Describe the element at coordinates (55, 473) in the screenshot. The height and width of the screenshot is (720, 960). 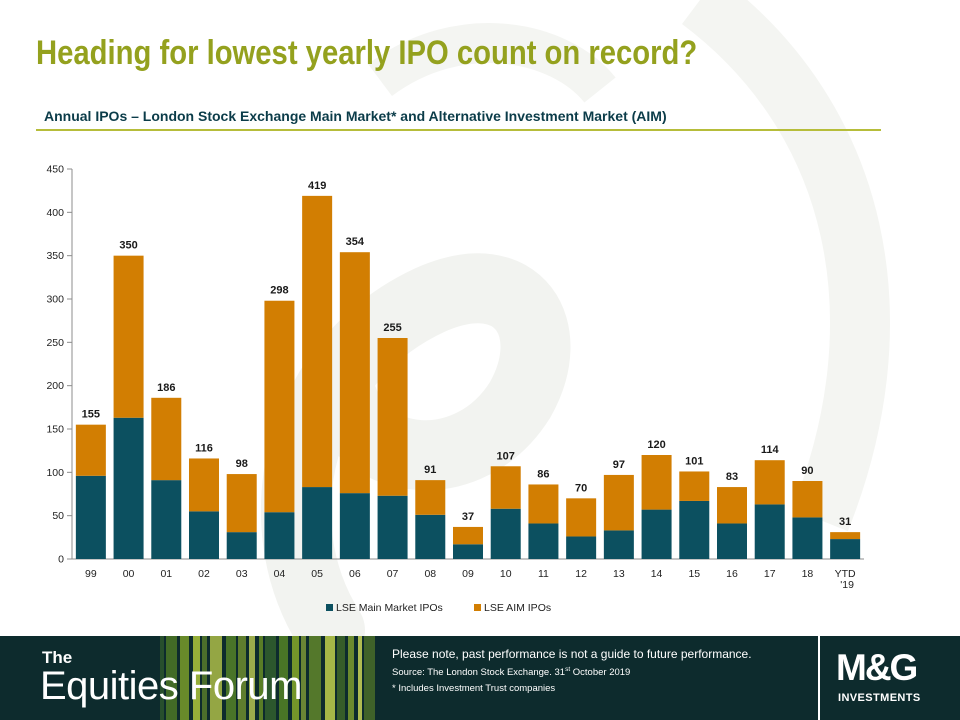
I see `y-tick-label-100: 100` at that location.